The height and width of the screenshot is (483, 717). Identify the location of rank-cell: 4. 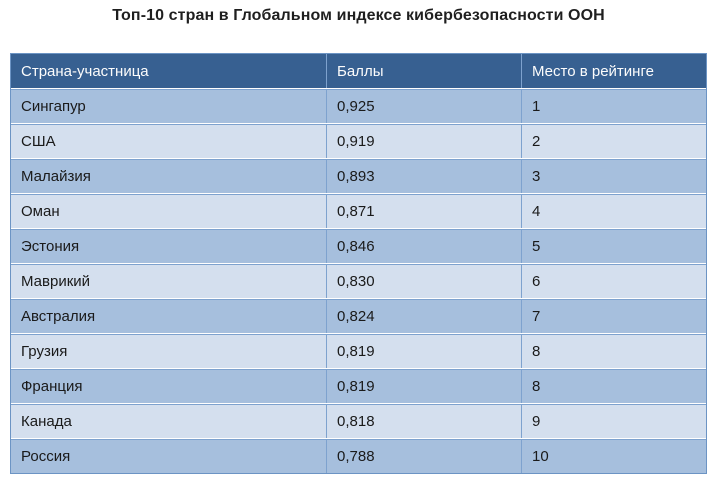
(613, 211).